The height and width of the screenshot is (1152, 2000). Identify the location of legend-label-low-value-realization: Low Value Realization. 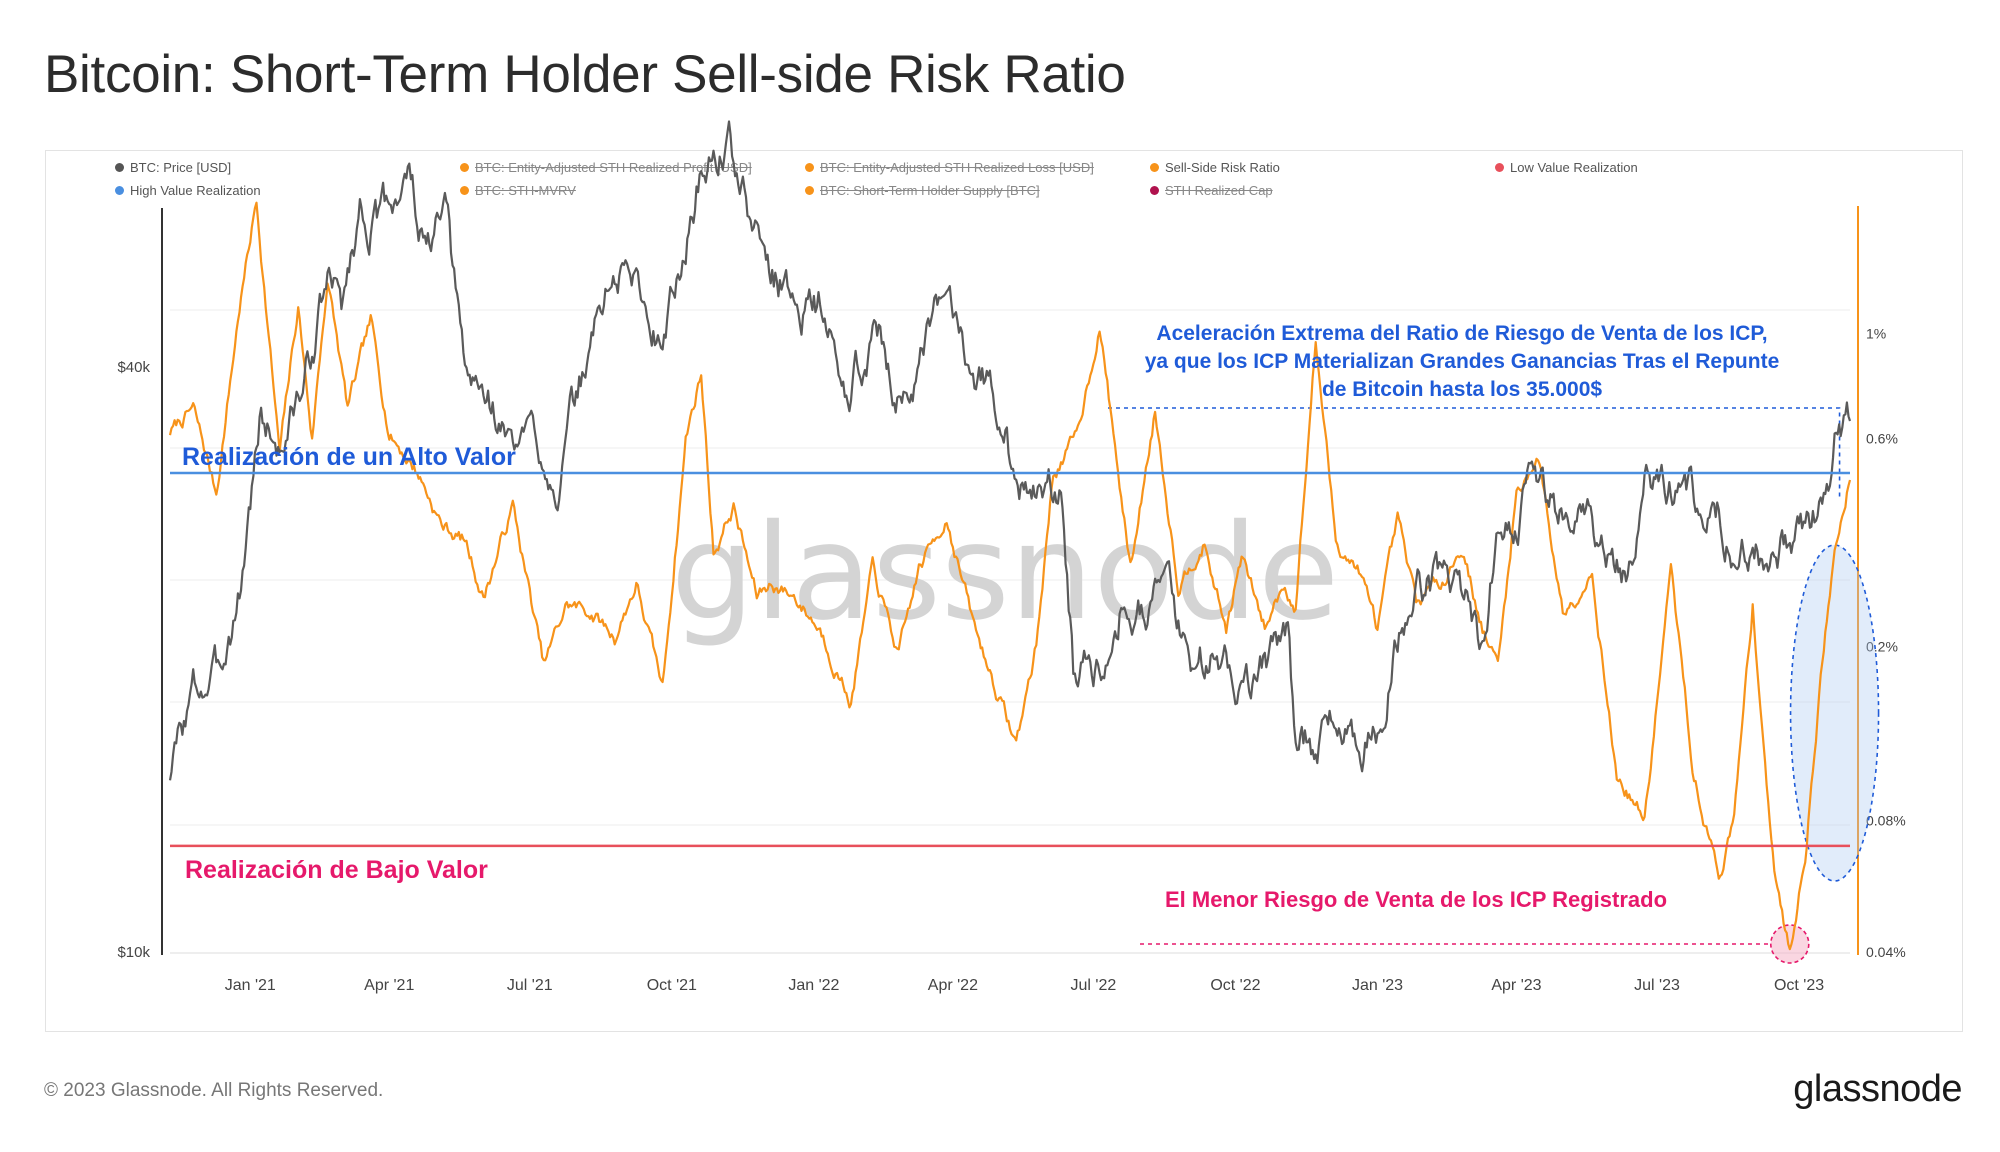
(1574, 167).